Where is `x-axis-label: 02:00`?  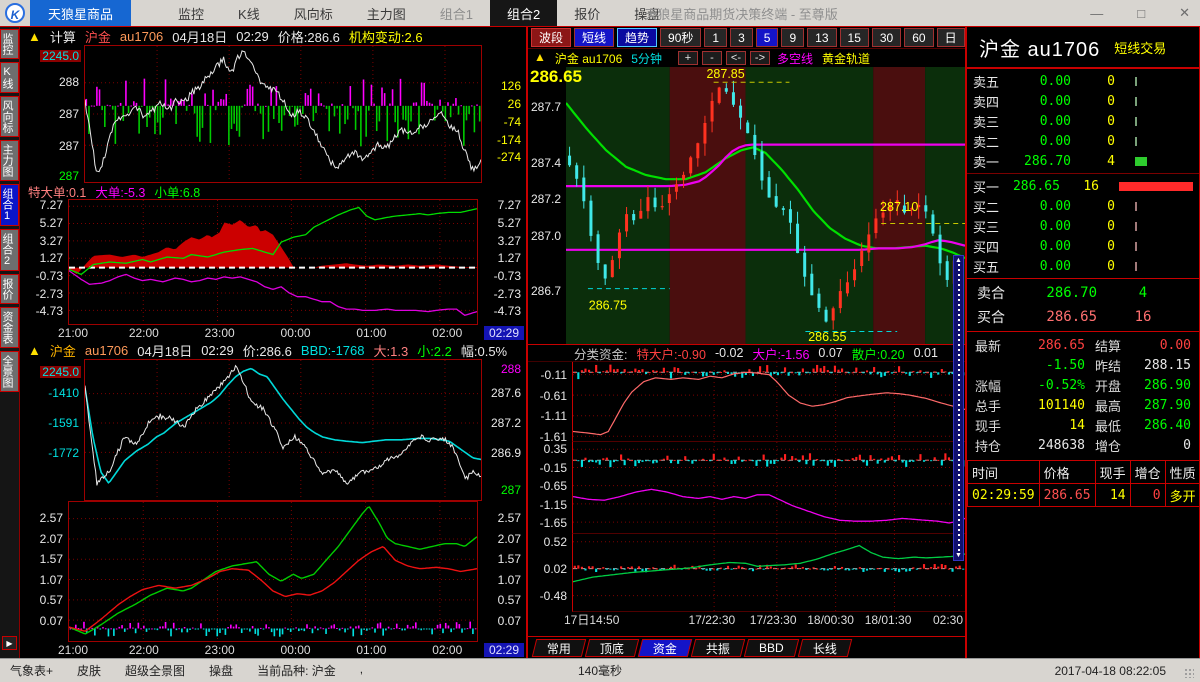
x-axis-label: 02:00 is located at coordinates (447, 650).